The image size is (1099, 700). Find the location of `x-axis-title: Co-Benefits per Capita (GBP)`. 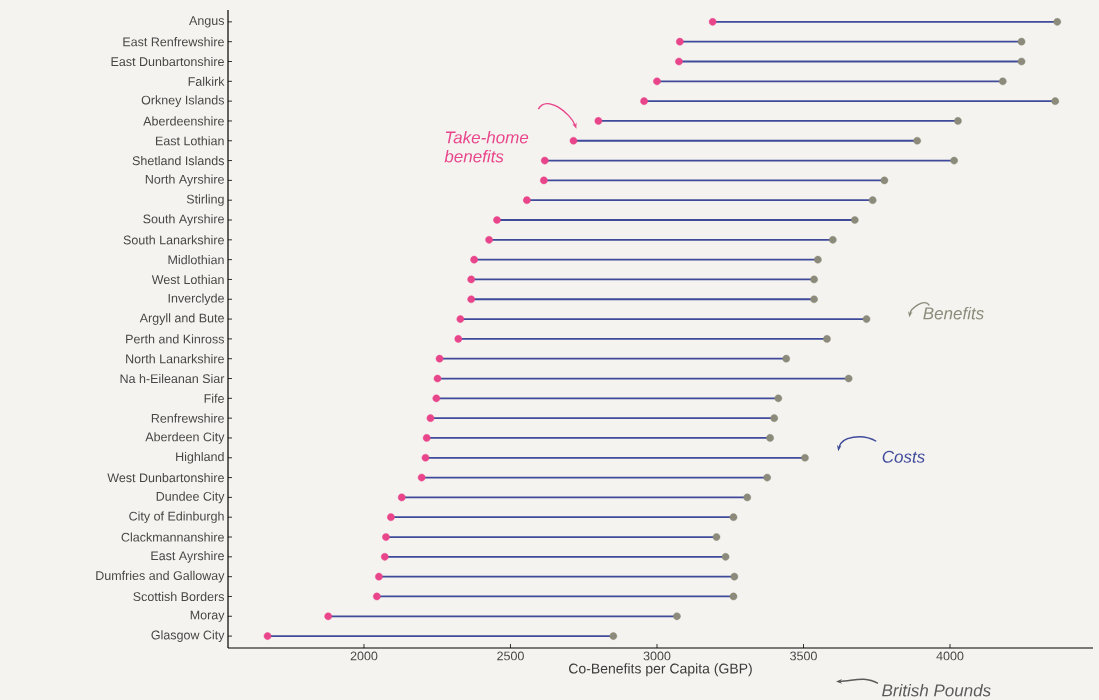

x-axis-title: Co-Benefits per Capita (GBP) is located at coordinates (660, 670).